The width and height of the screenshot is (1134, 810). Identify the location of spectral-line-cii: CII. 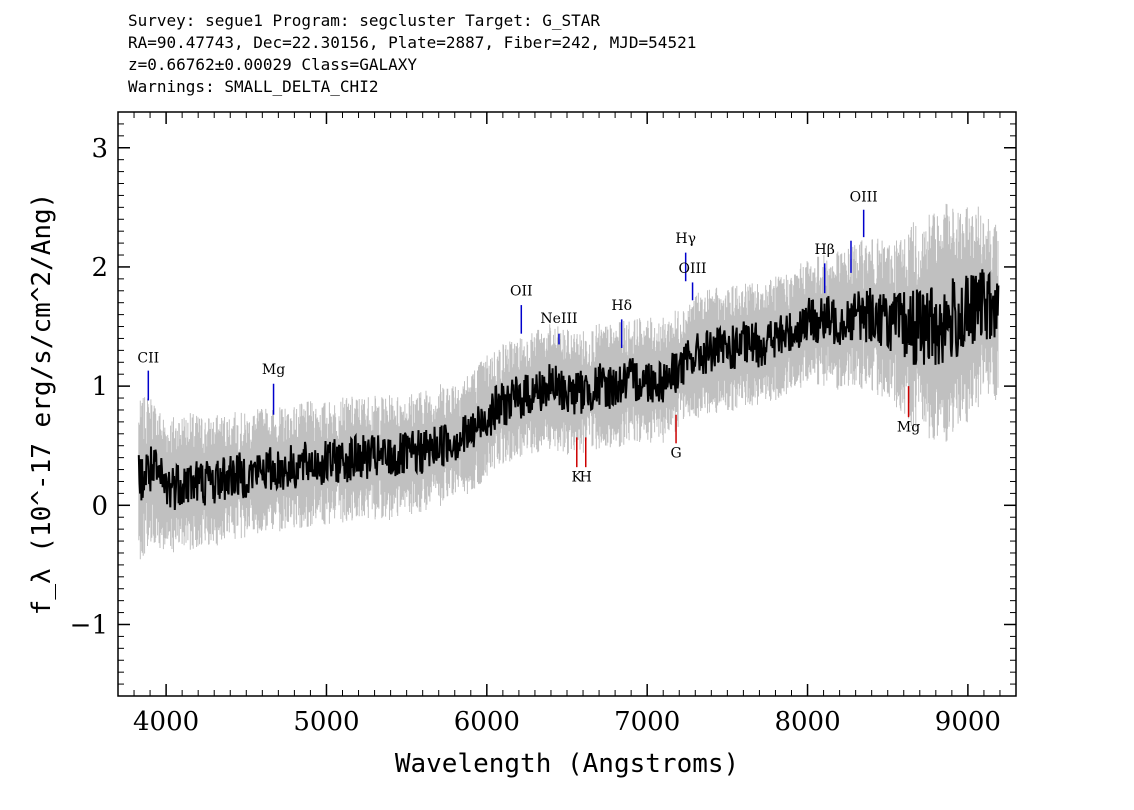
(148, 375).